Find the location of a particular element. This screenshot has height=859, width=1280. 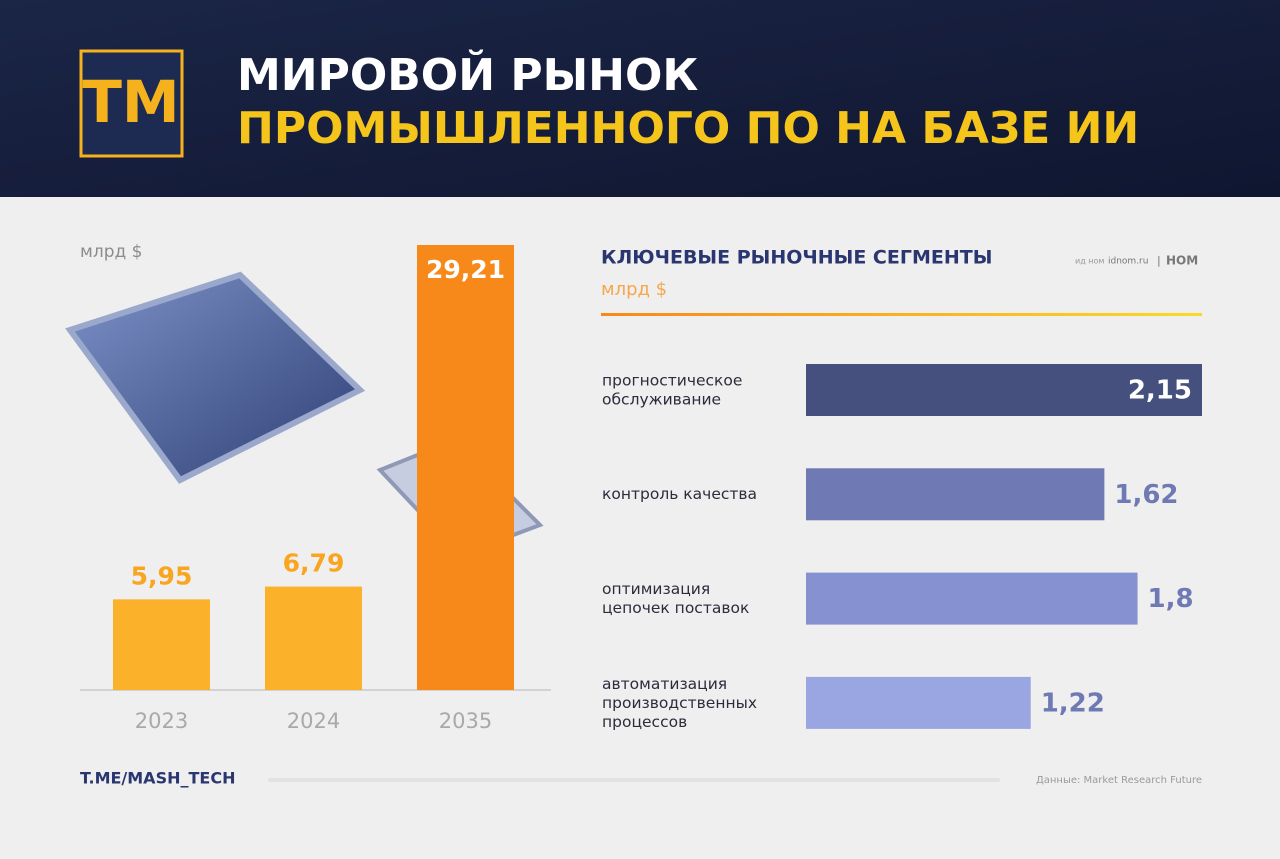

right-unit: млрд $ is located at coordinates (634, 289).